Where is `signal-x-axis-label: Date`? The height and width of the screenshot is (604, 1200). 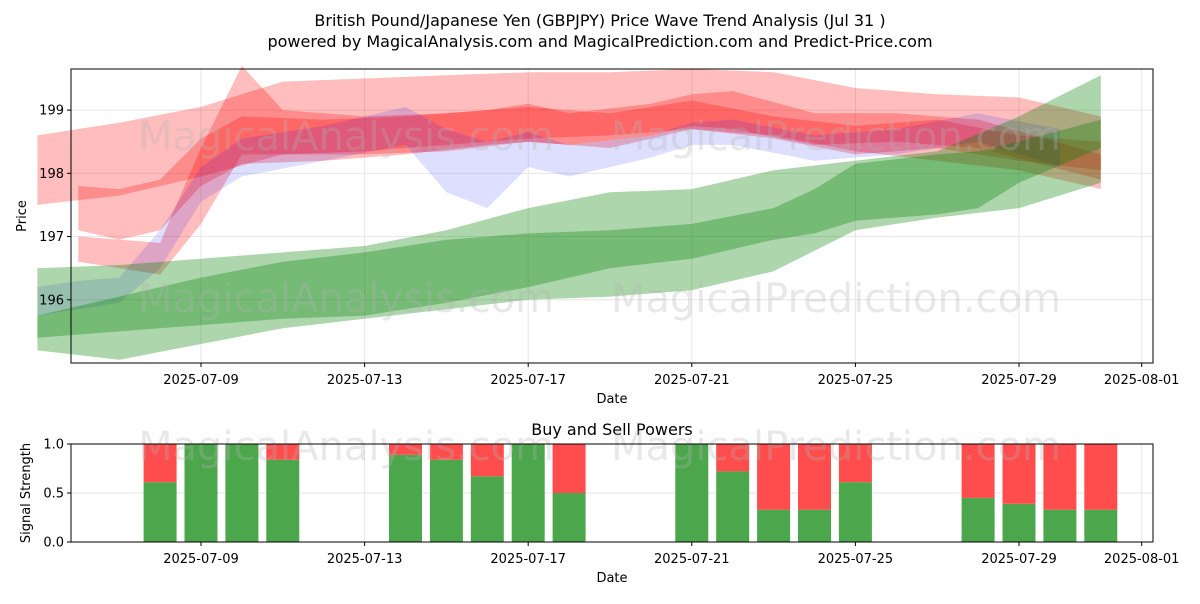
signal-x-axis-label: Date is located at coordinates (611, 578).